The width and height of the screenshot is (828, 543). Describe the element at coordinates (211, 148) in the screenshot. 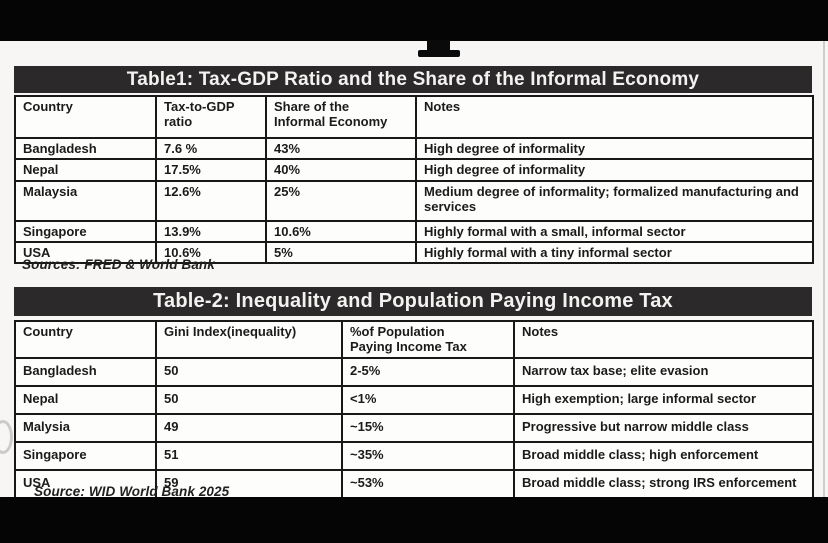

I see `cell-tax-ratio: 7.6 %` at that location.